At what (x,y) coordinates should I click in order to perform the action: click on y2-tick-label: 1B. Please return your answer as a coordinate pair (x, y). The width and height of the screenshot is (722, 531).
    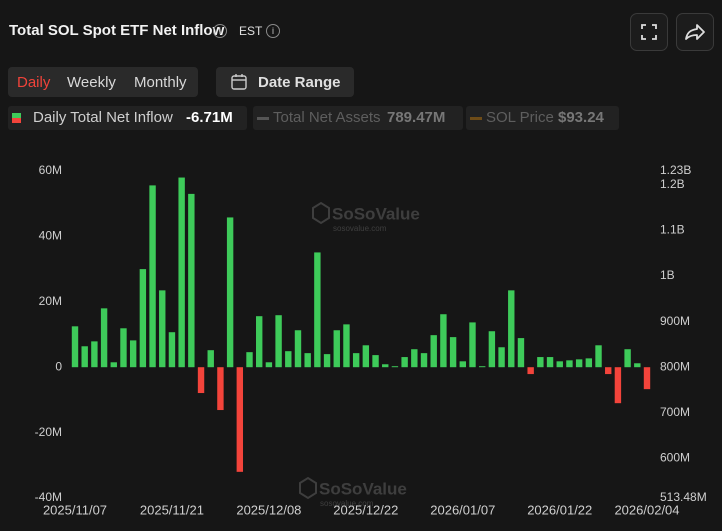
    Looking at the image, I should click on (667, 275).